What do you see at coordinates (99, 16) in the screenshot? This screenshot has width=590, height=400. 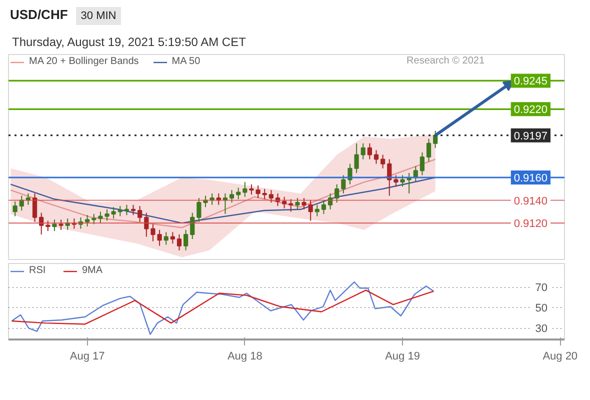 I see `text: 30 MIN` at bounding box center [99, 16].